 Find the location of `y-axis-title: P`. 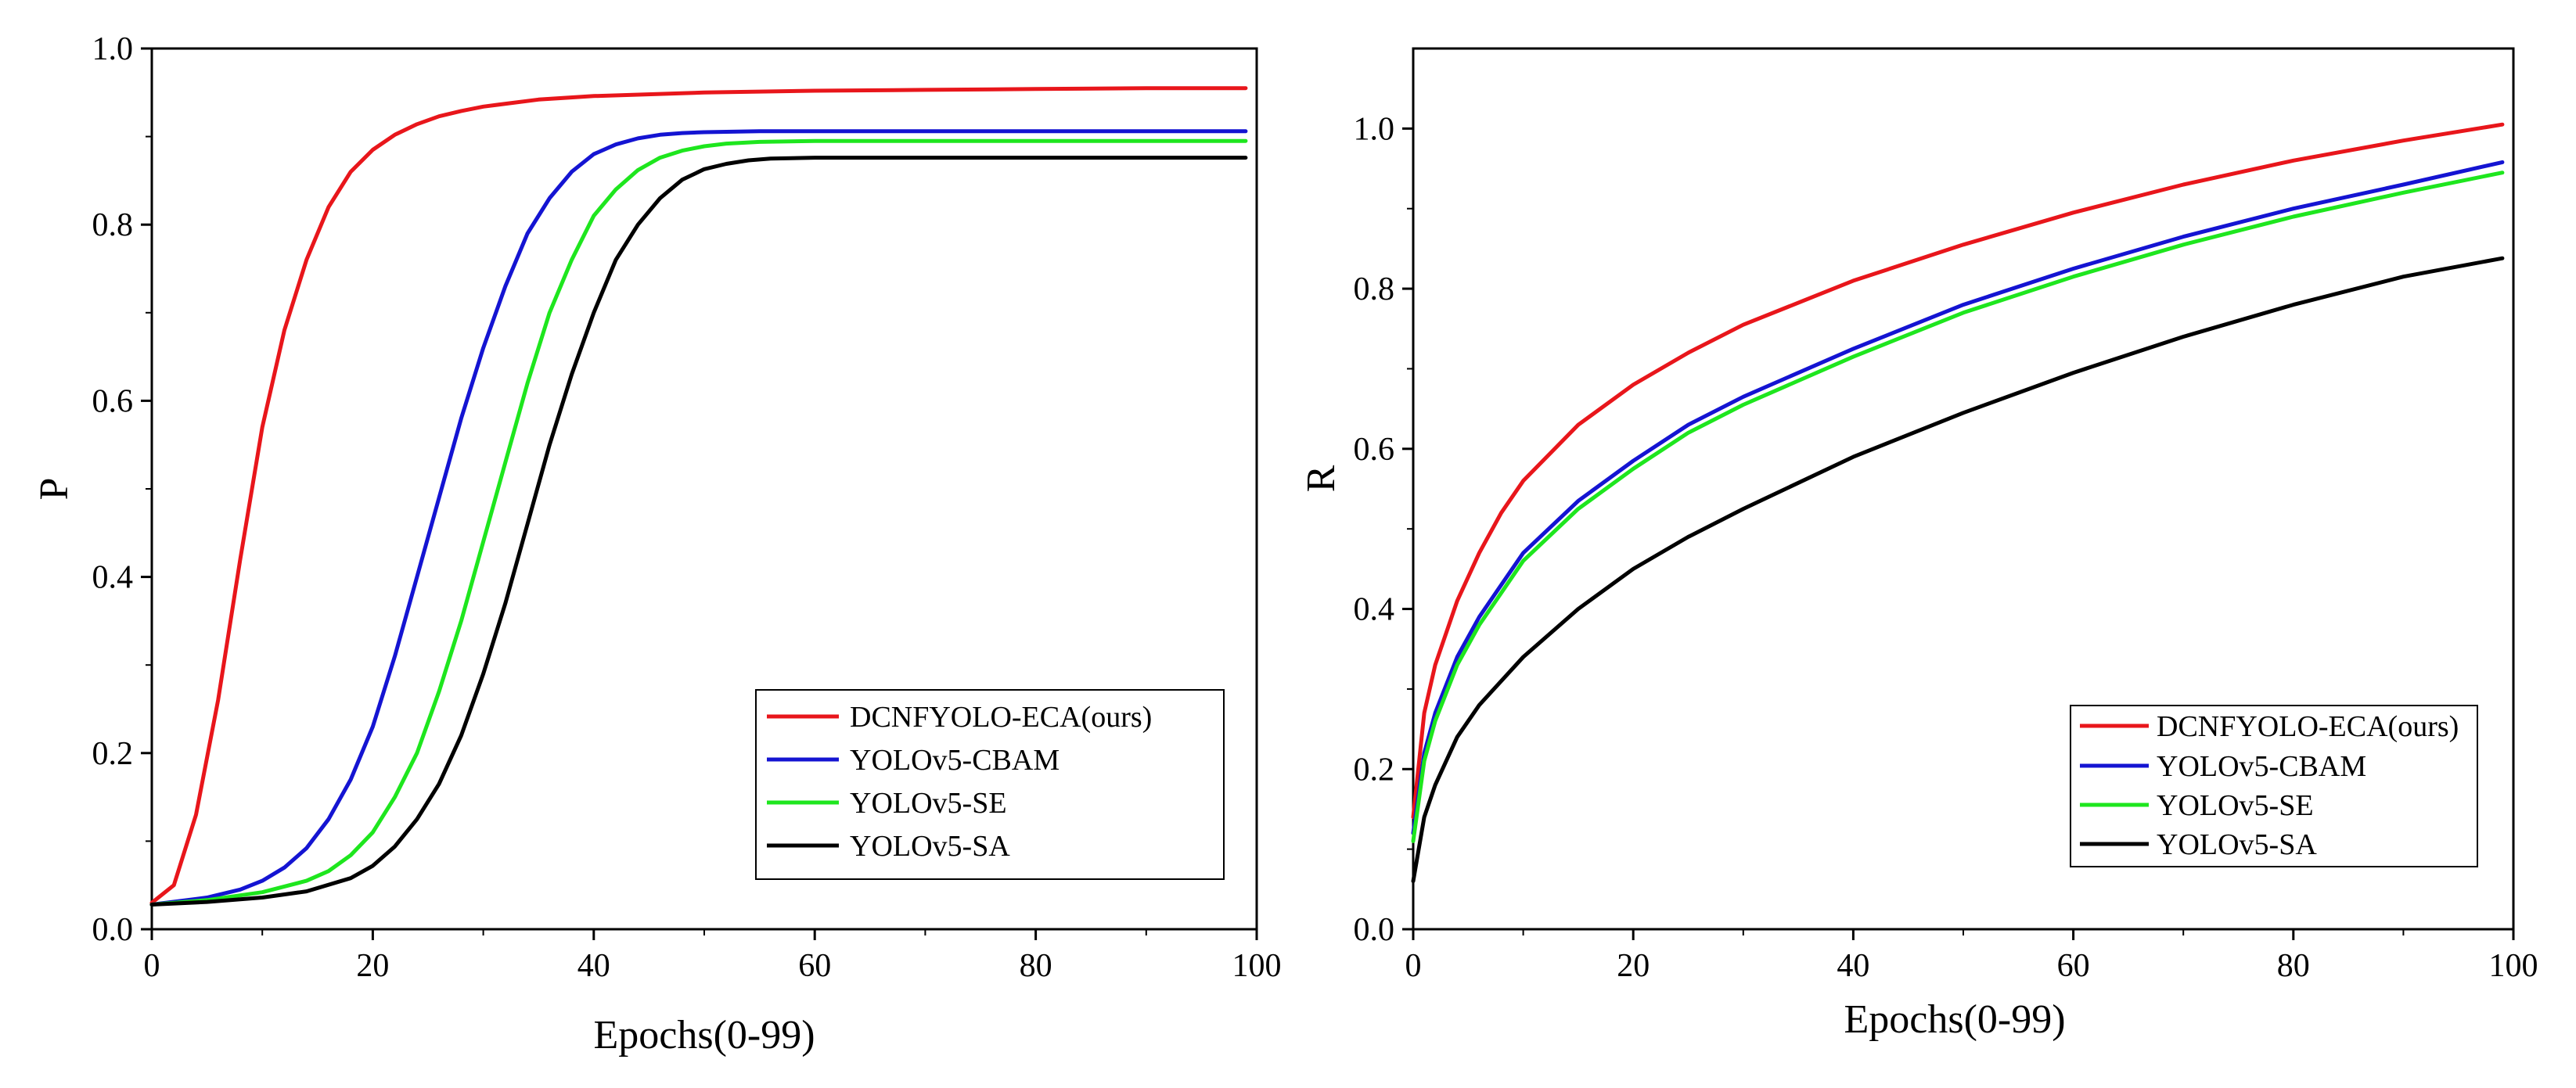

y-axis-title: P is located at coordinates (55, 490).